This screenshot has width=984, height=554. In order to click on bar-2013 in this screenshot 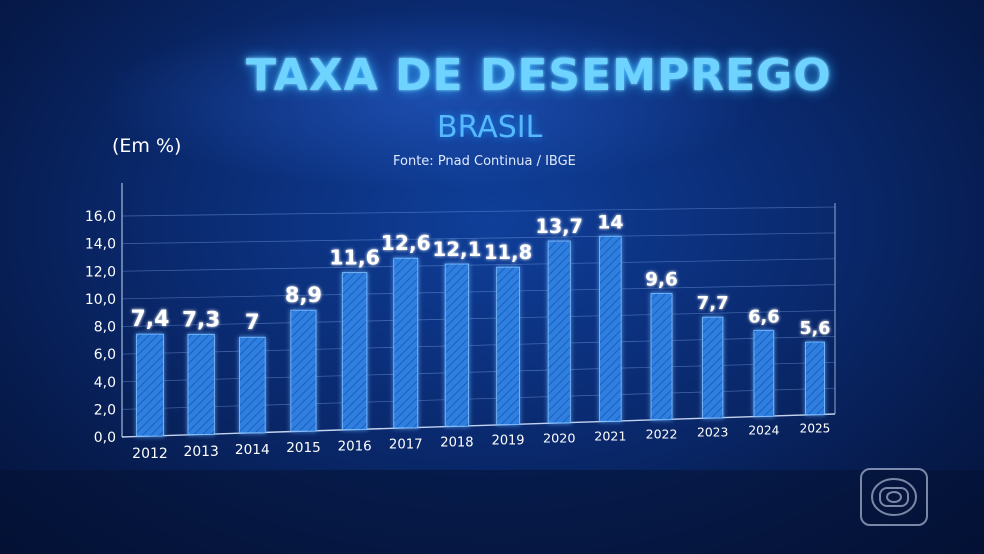, I will do `click(201, 384)`.